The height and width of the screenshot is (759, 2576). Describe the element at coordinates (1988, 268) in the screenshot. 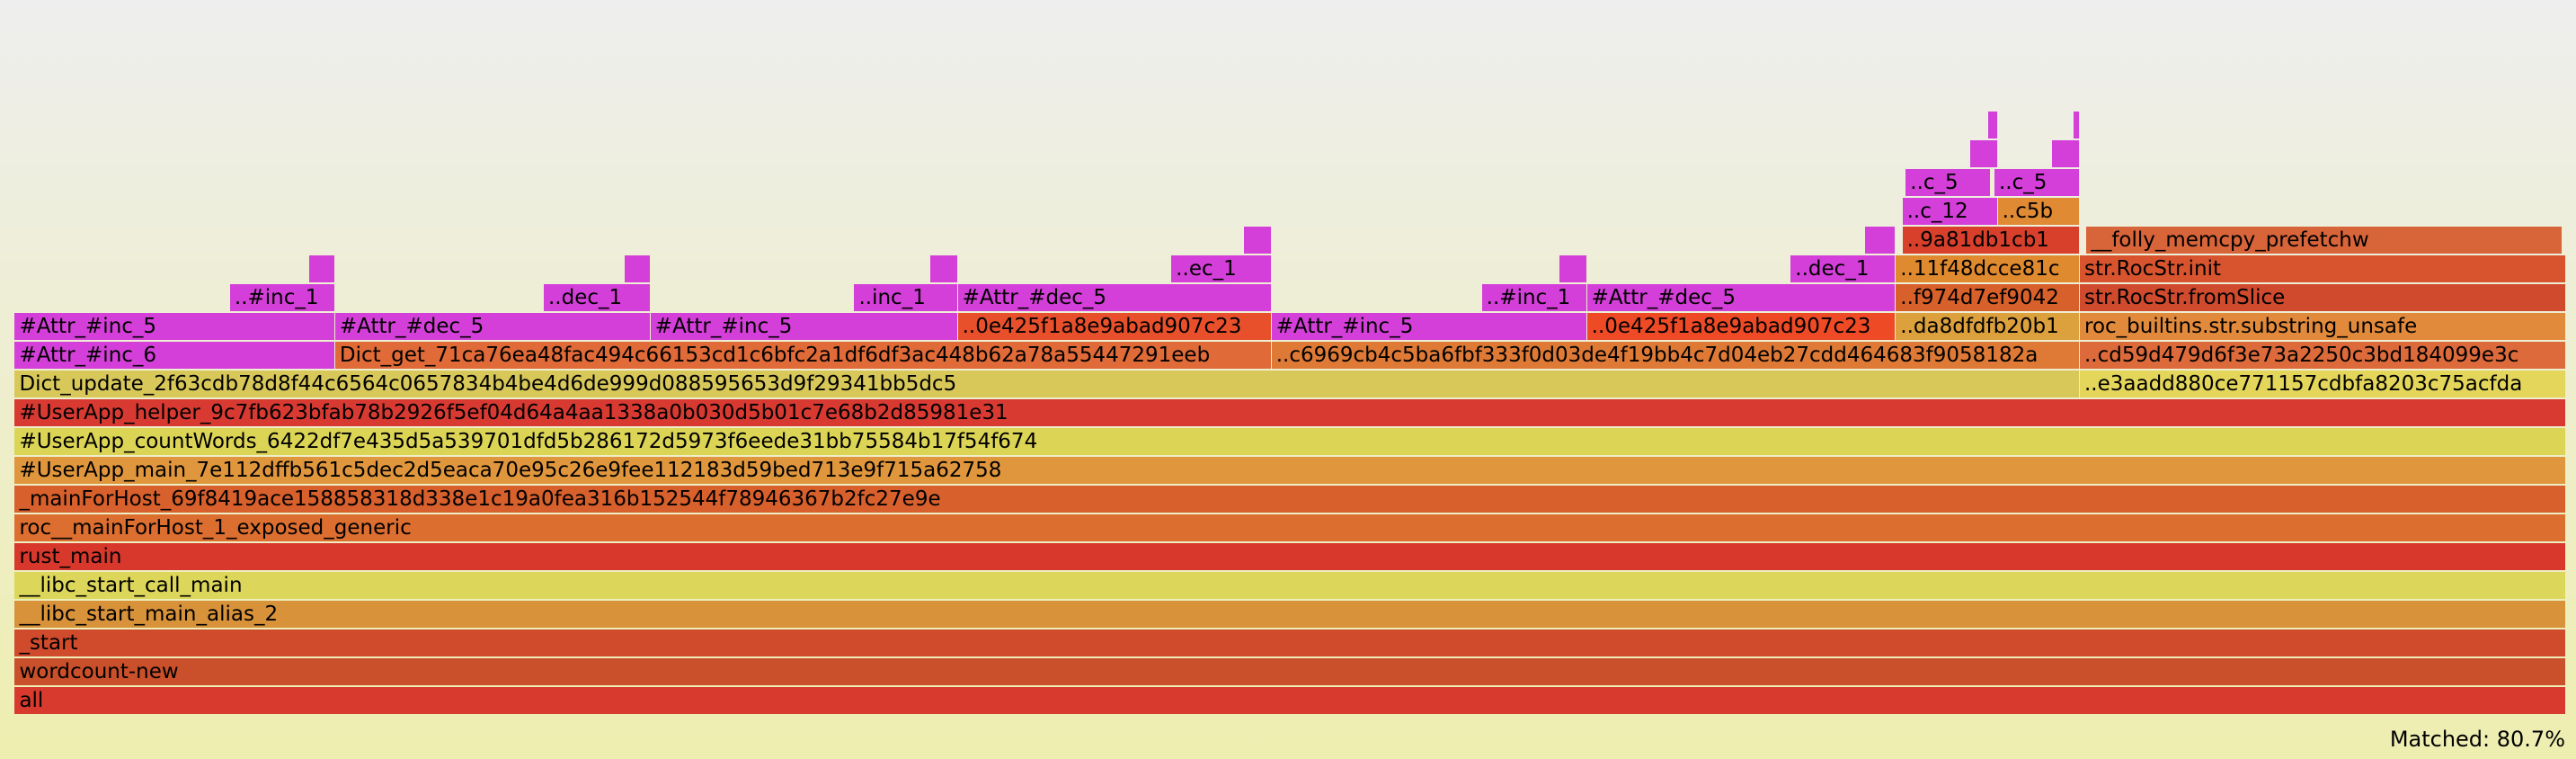

I see `frame: ..11f48dcce81c` at that location.